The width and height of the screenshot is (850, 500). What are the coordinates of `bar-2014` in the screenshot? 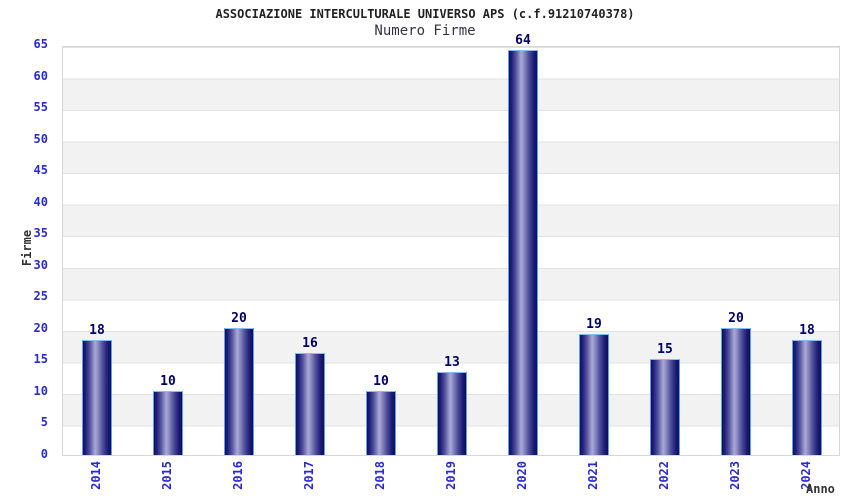 It's located at (97, 397).